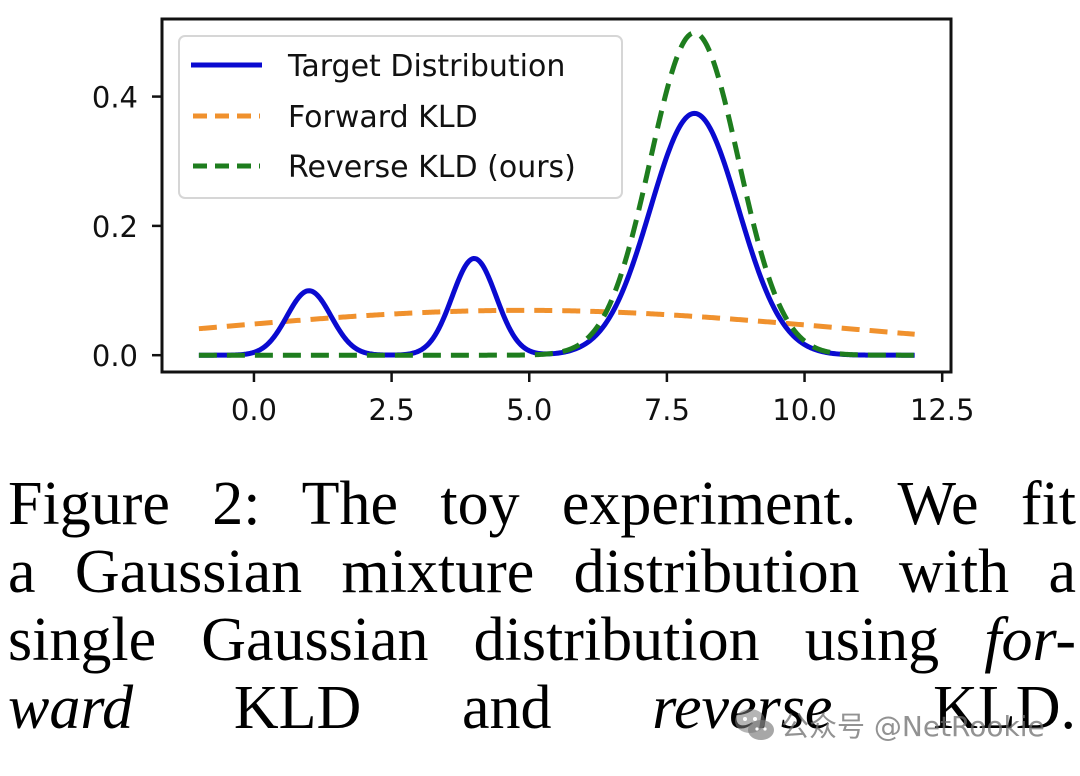  What do you see at coordinates (913, 726) in the screenshot?
I see `watermark-text: 公众号 @NetRookie` at bounding box center [913, 726].